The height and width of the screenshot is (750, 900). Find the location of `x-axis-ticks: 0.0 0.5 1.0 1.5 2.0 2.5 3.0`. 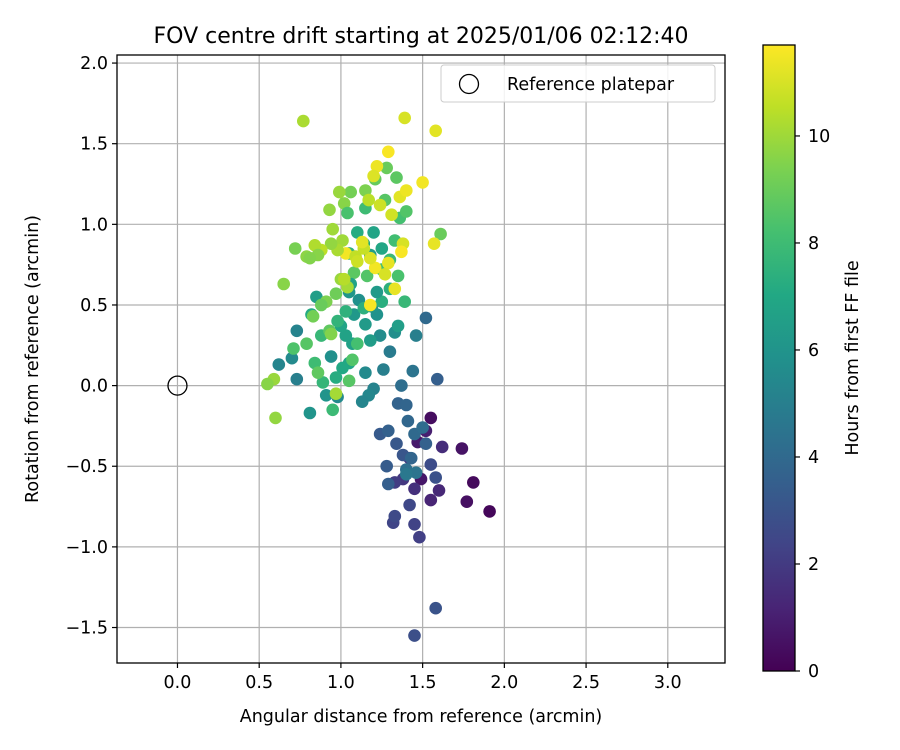

x-axis-ticks: 0.0 0.5 1.0 1.5 2.0 2.5 3.0 is located at coordinates (423, 678).